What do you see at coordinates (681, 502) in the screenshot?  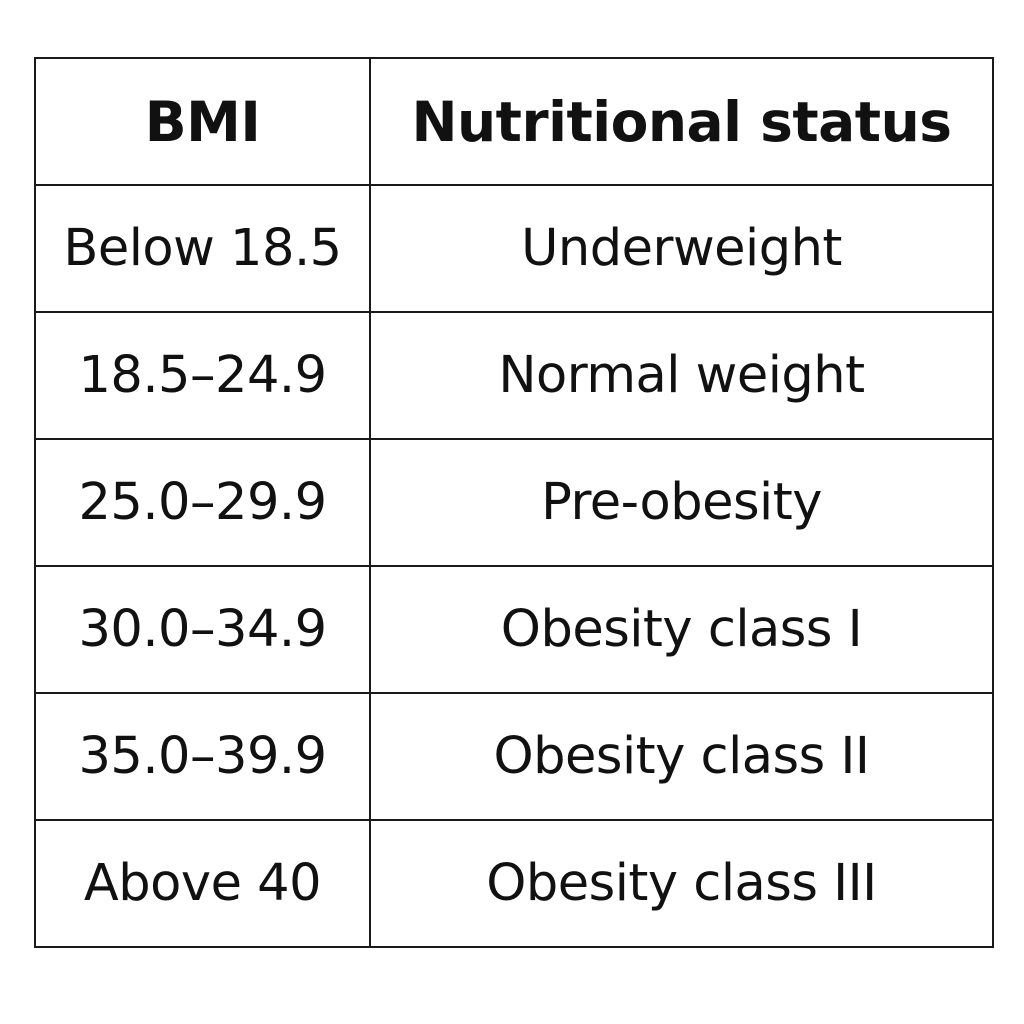 I see `status-cell: Pre-obesity` at bounding box center [681, 502].